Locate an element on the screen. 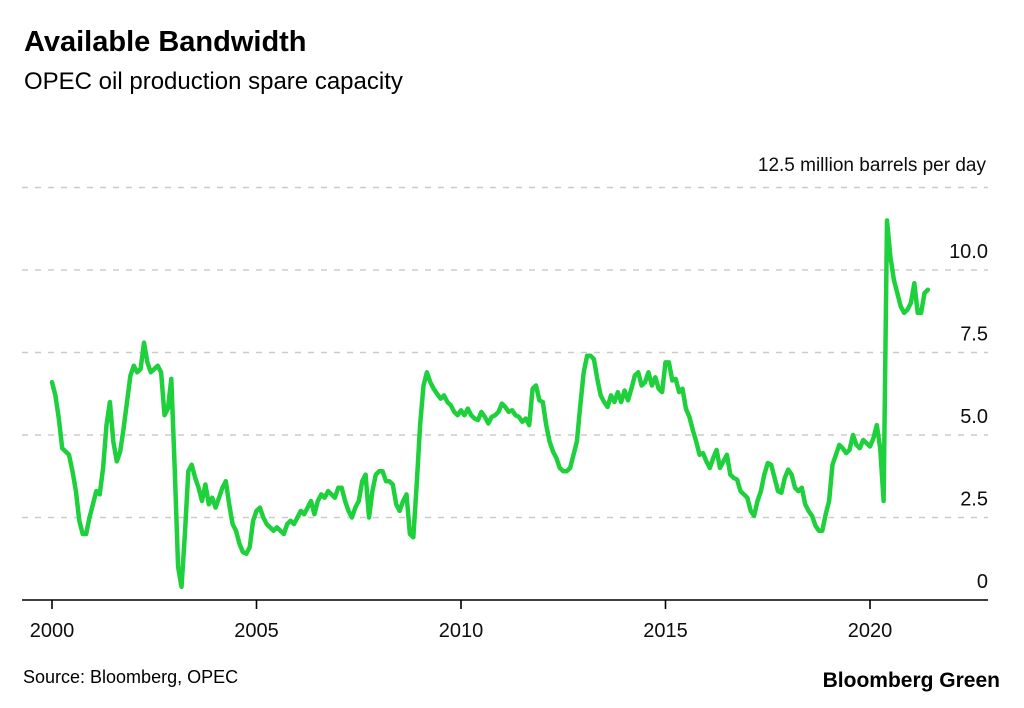  chart-subtitle: OPEC oil production spare capacity is located at coordinates (213, 81).